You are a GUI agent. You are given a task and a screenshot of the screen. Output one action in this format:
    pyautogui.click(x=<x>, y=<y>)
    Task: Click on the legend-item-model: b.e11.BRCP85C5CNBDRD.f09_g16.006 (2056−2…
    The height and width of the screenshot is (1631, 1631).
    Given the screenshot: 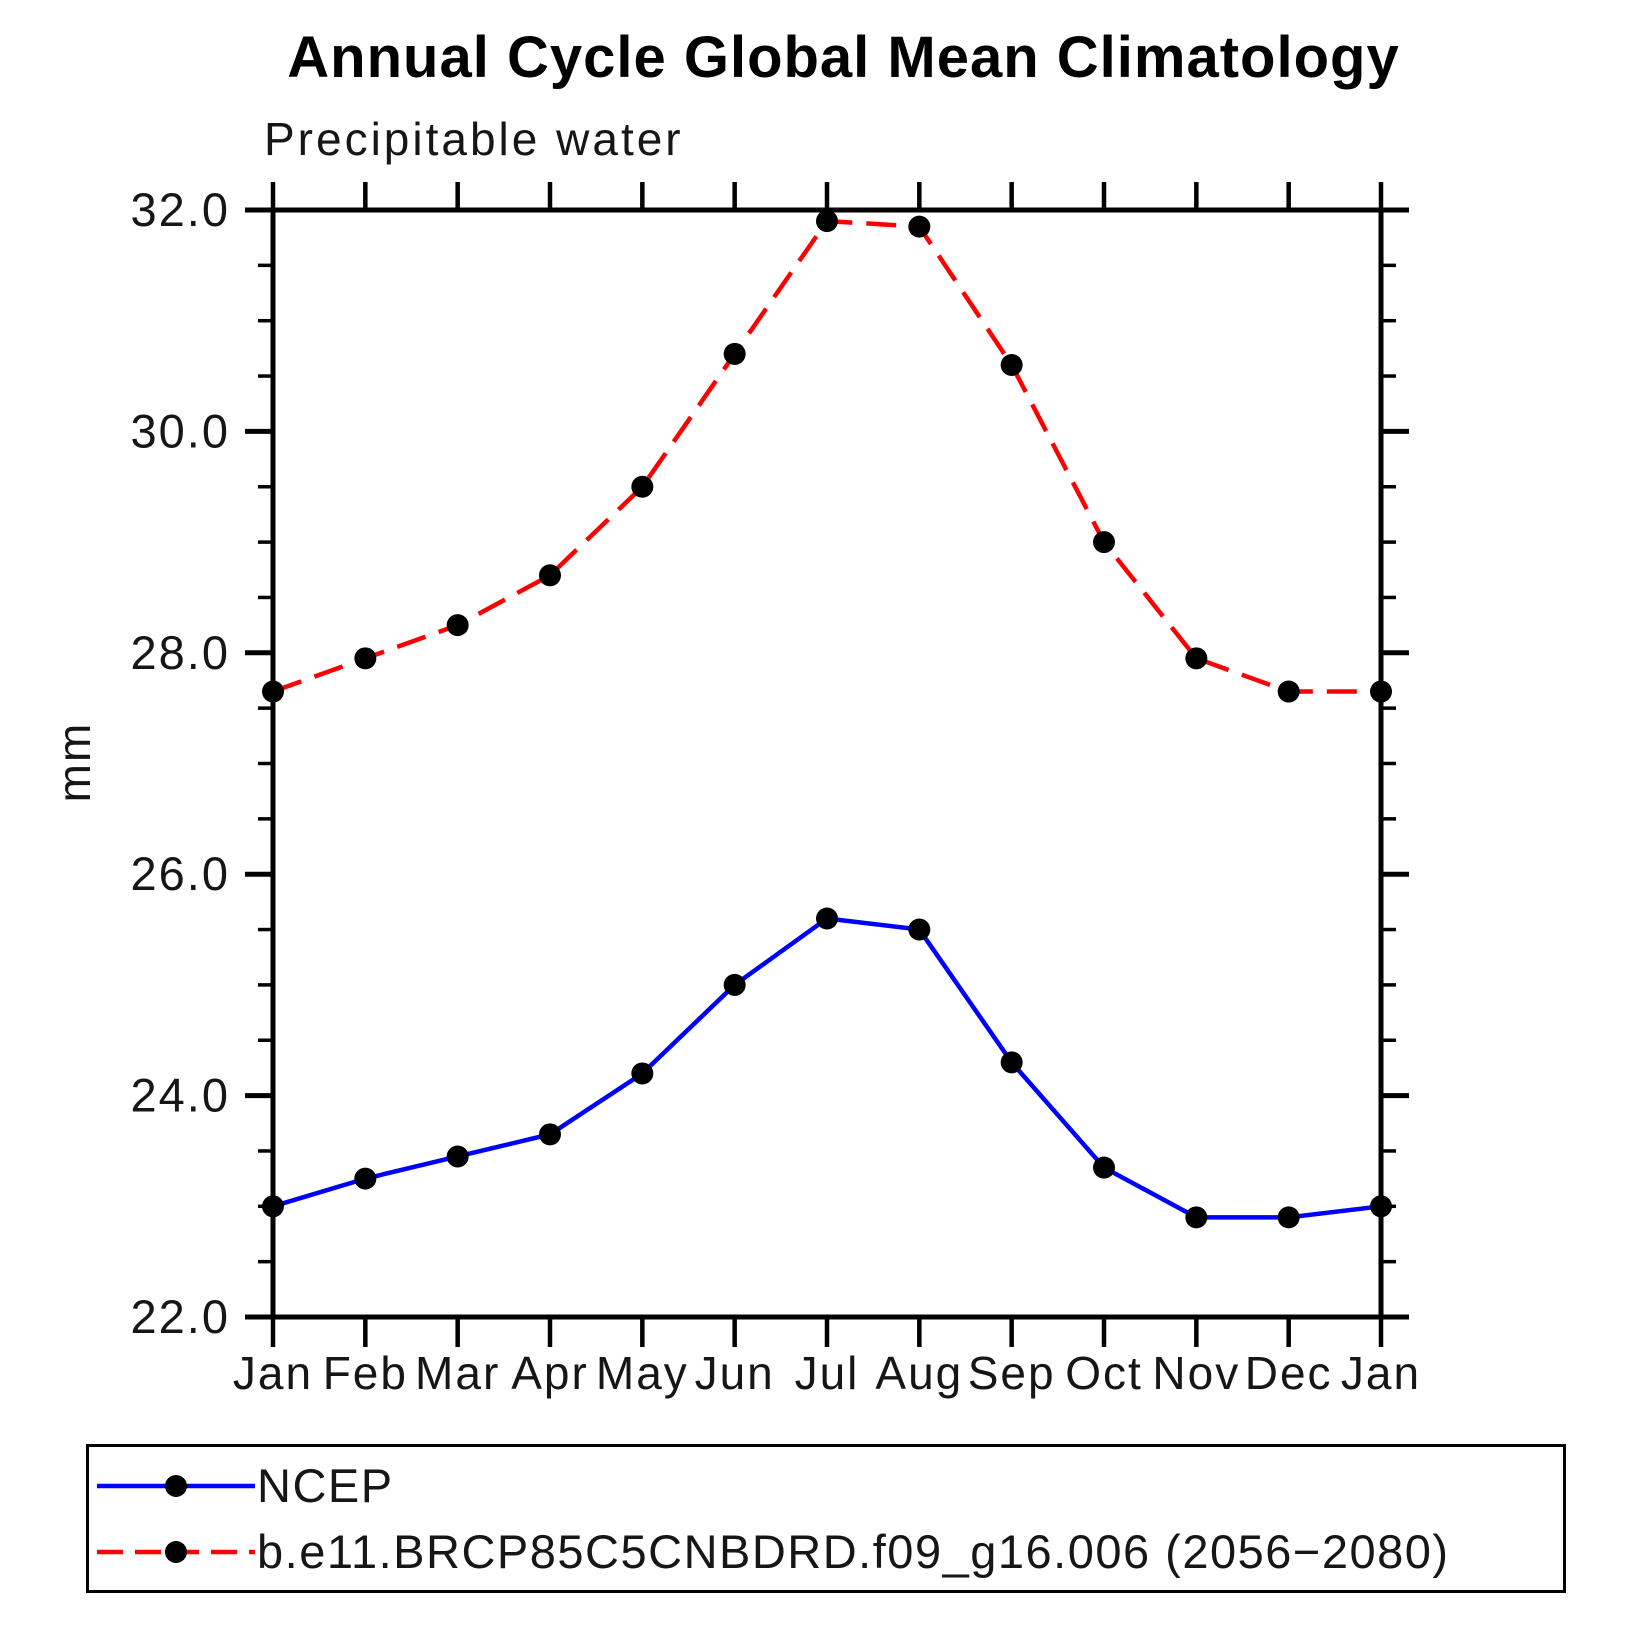 What is the action you would take?
    pyautogui.click(x=829, y=1552)
    